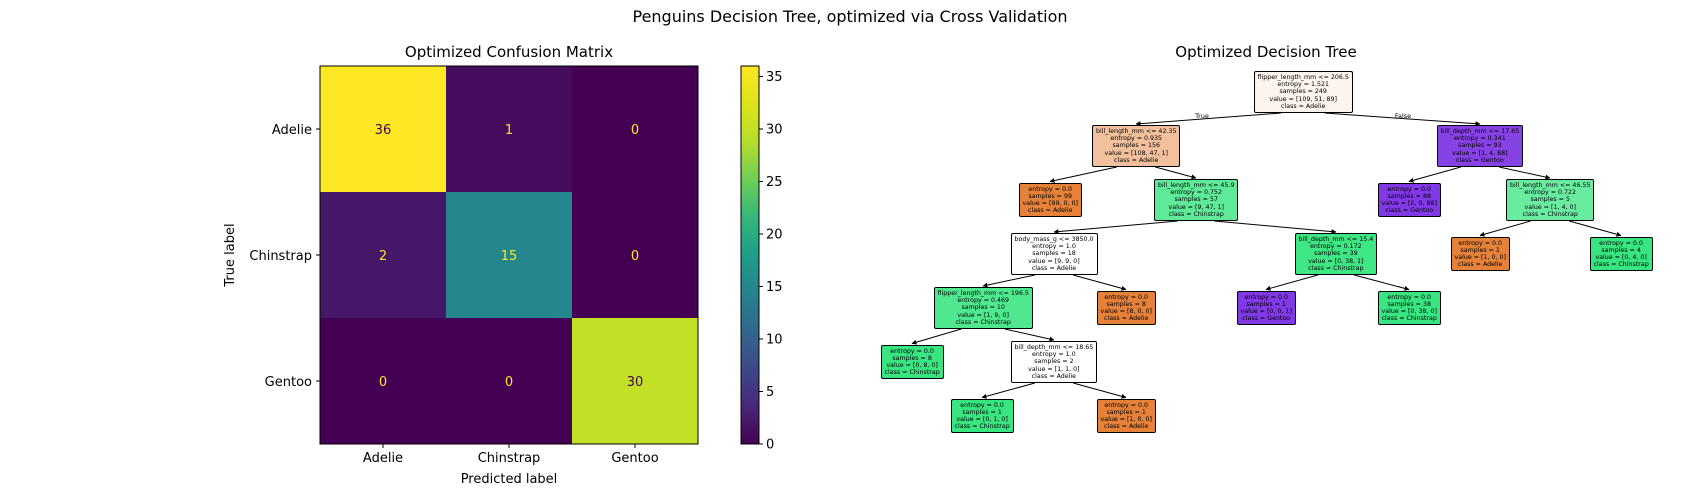 This screenshot has width=1700, height=500. Describe the element at coordinates (770, 392) in the screenshot. I see `colorbar-tick-label: 5` at that location.